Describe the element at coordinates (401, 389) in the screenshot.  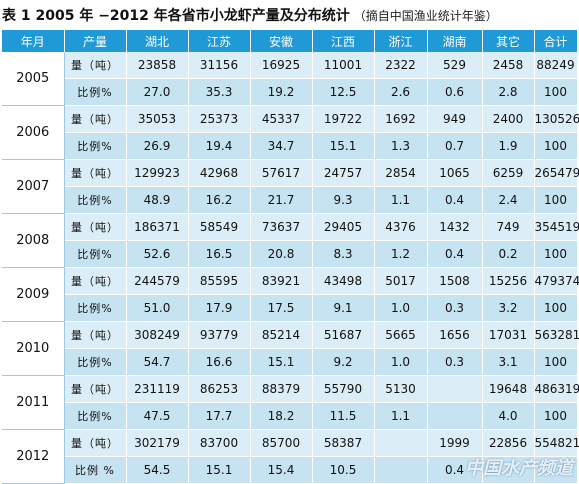
I see `value-cell: 5130` at that location.